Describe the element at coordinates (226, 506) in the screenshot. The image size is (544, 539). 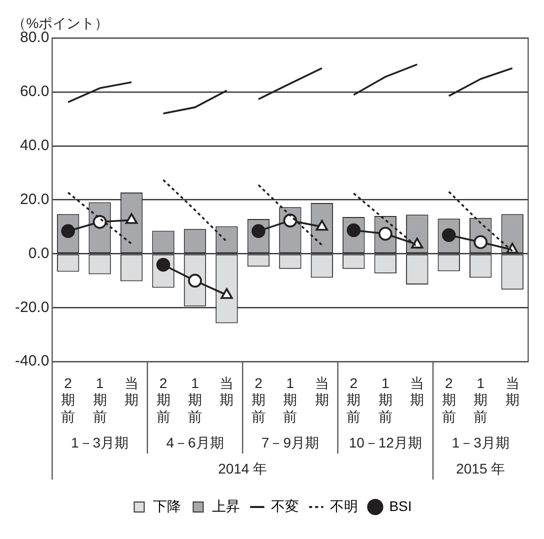
I see `legend-label: 上昇` at that location.